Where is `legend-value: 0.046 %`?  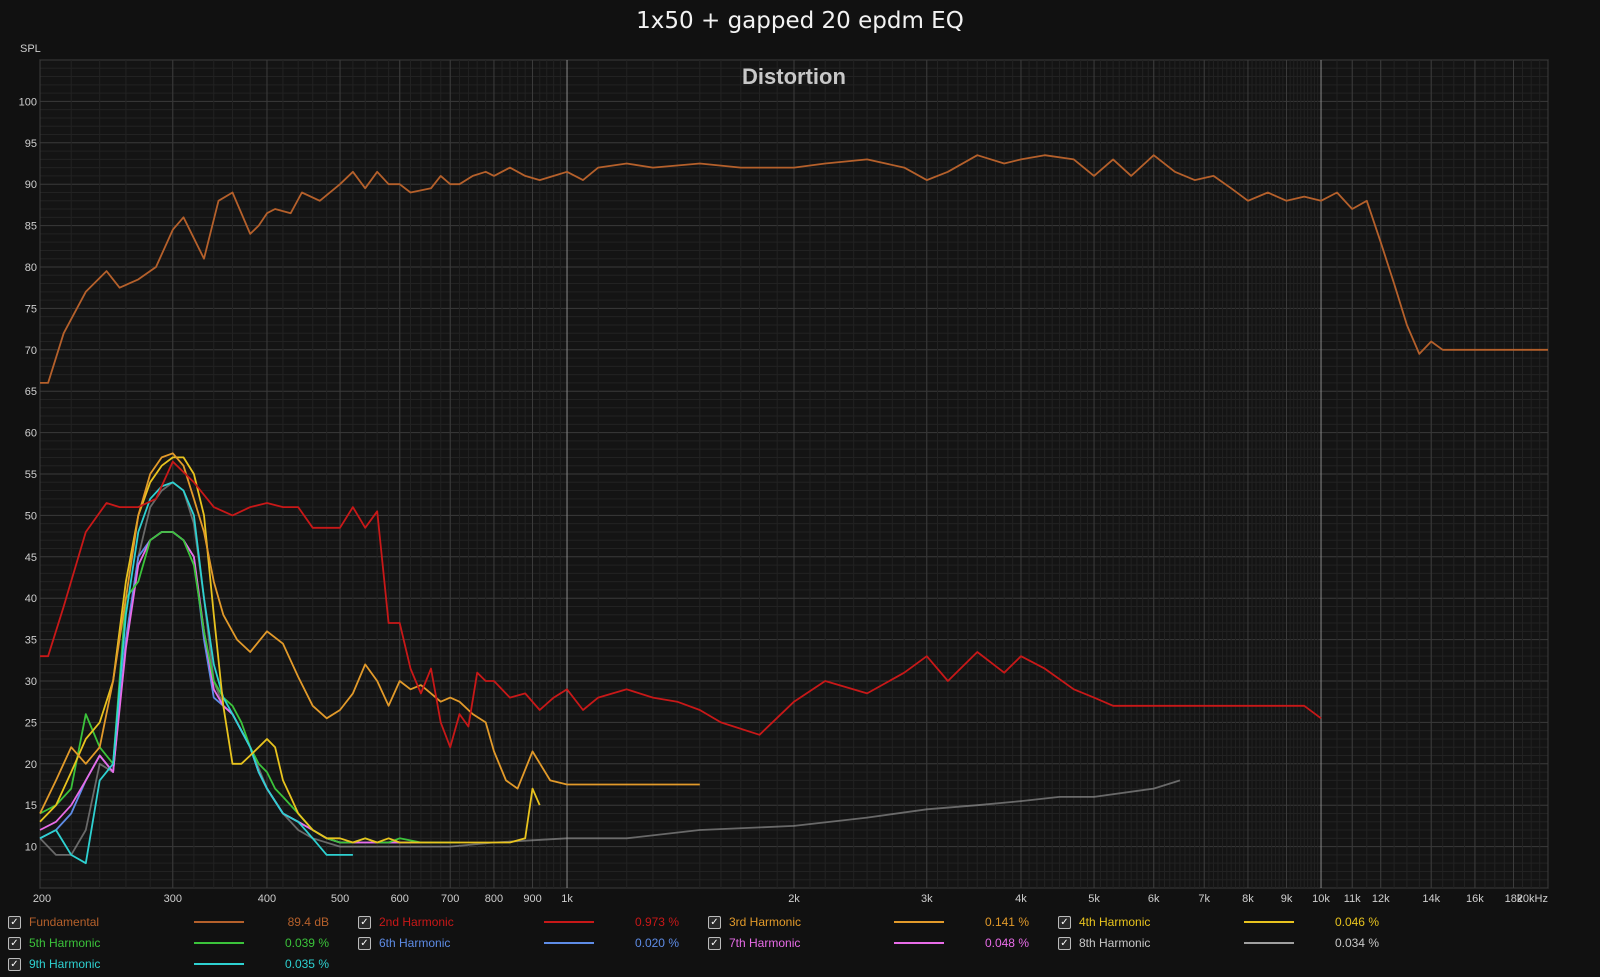
legend-value: 0.046 % is located at coordinates (1356, 922).